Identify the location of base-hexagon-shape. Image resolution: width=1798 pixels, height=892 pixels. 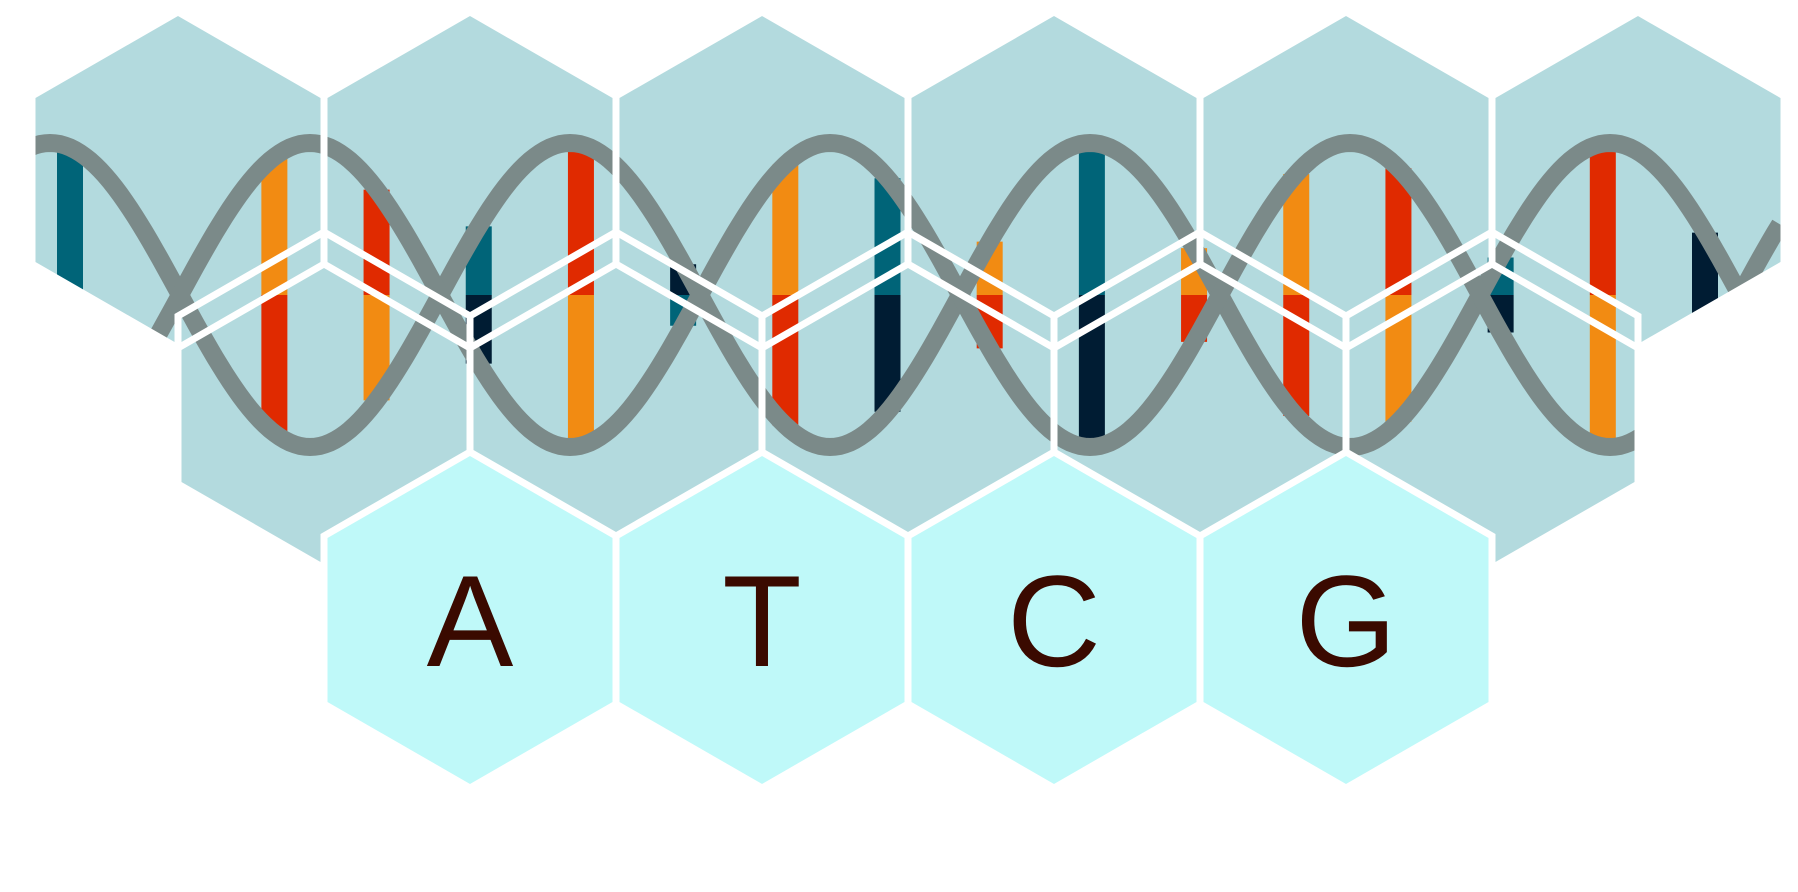
(1346, 620).